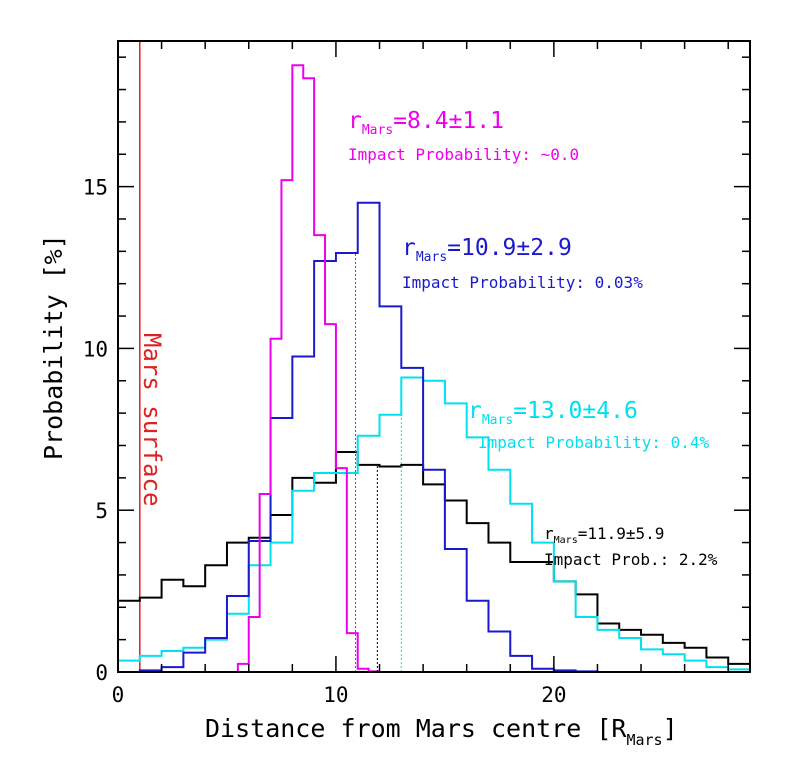 The image size is (791, 769). I want to click on annotation-cyan: rMars=13.0±4.6 Impact Probability: 0.4%, so click(589, 425).